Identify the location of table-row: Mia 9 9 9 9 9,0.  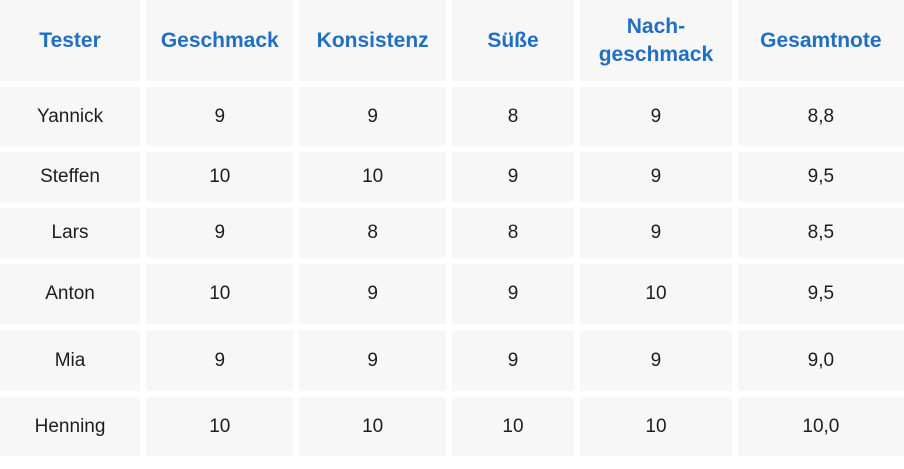
(452, 360).